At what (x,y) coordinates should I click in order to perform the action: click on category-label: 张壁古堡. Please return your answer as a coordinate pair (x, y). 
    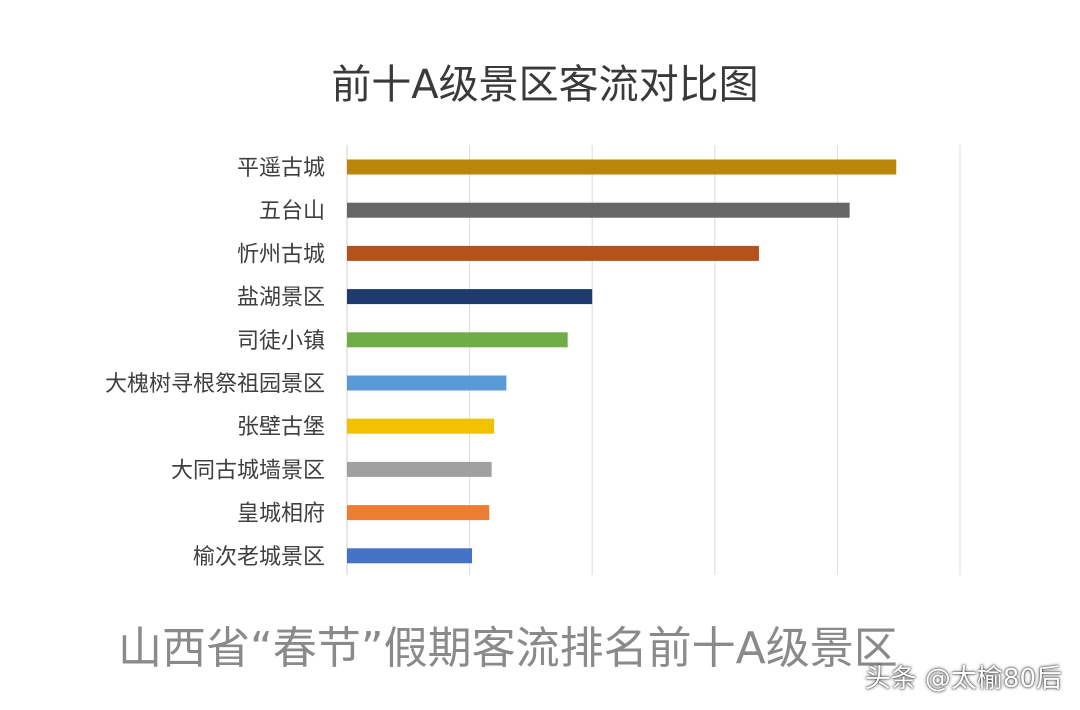
    Looking at the image, I should click on (281, 427).